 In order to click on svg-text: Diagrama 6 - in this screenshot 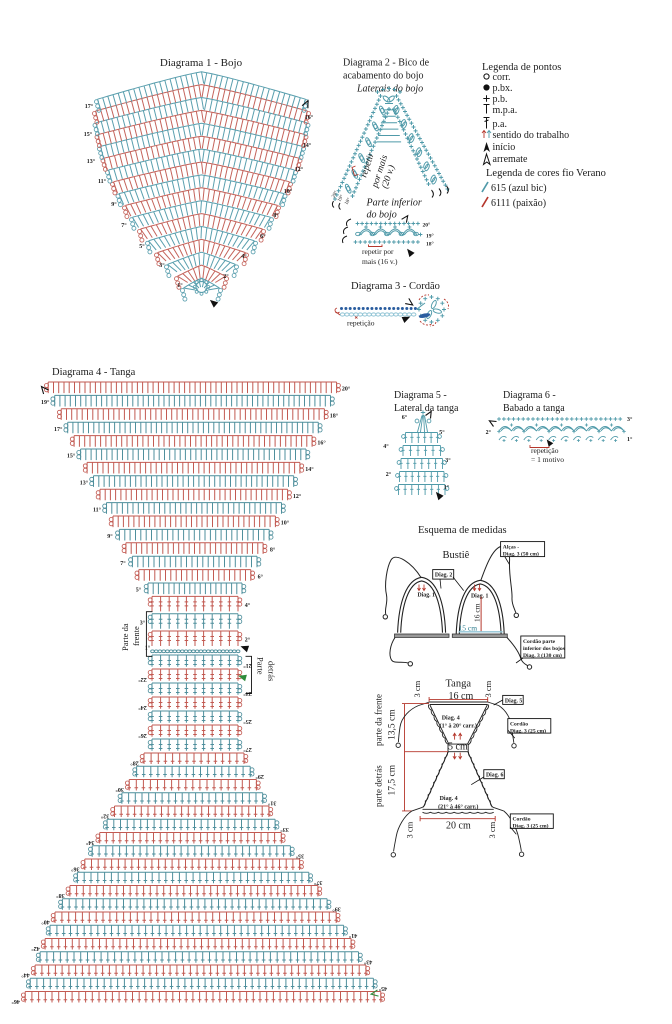, I will do `click(529, 395)`.